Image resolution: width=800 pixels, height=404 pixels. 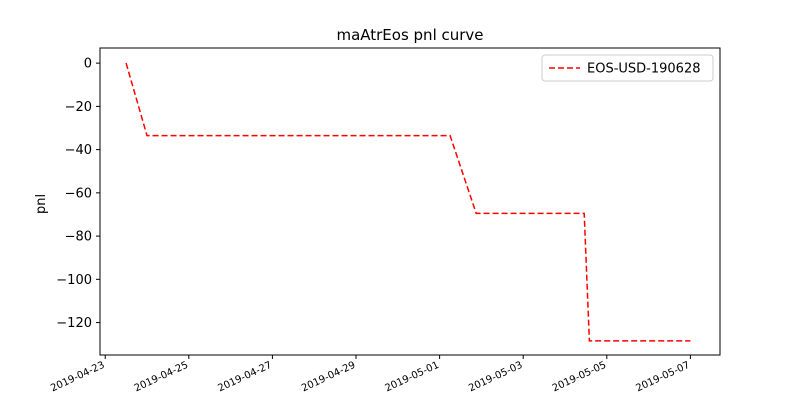 I want to click on y-tick-label: −60, so click(x=78, y=193).